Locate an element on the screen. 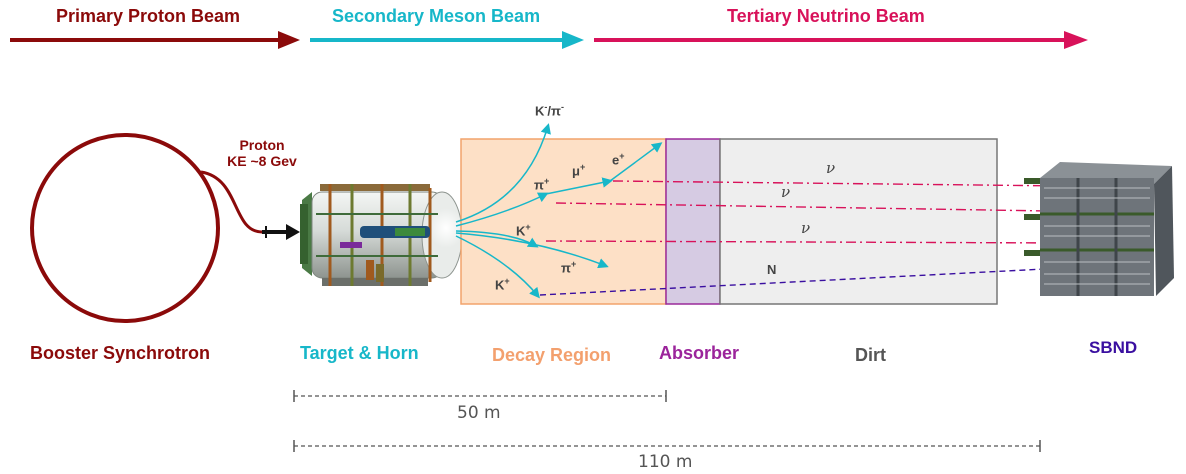 The height and width of the screenshot is (474, 1186). distance-scale-50m is located at coordinates (480, 396).